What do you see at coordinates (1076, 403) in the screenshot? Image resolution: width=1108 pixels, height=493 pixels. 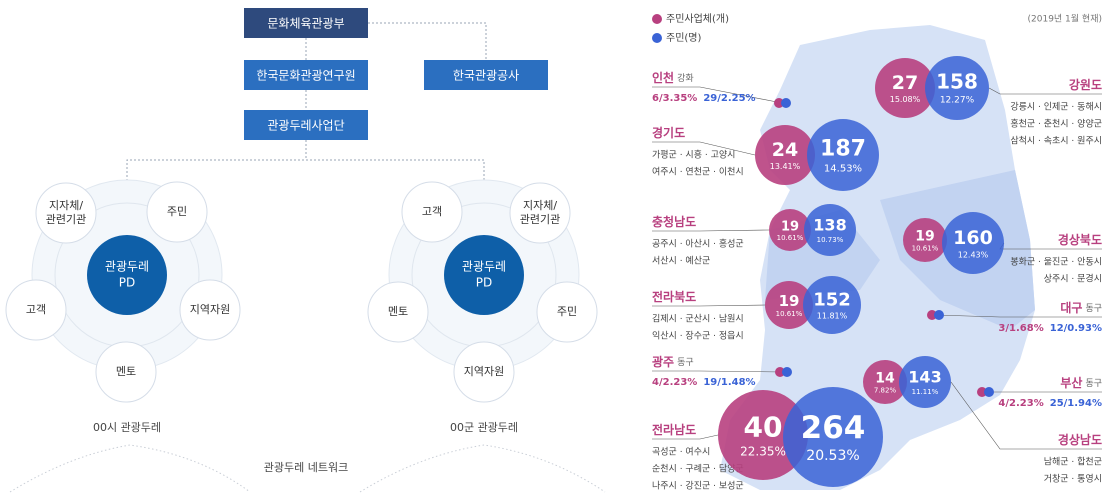 I see `stat-residents: 25/1.94%` at bounding box center [1076, 403].